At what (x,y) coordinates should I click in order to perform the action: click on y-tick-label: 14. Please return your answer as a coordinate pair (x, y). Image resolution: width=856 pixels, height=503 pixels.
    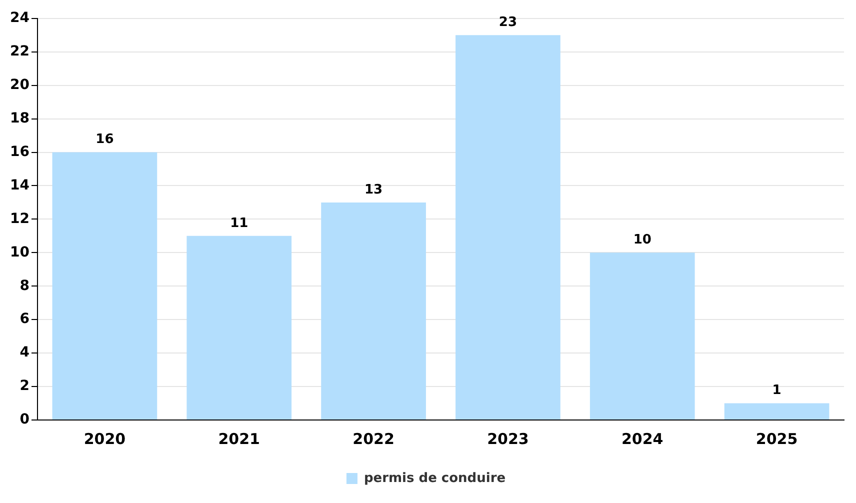
    Looking at the image, I should click on (20, 185).